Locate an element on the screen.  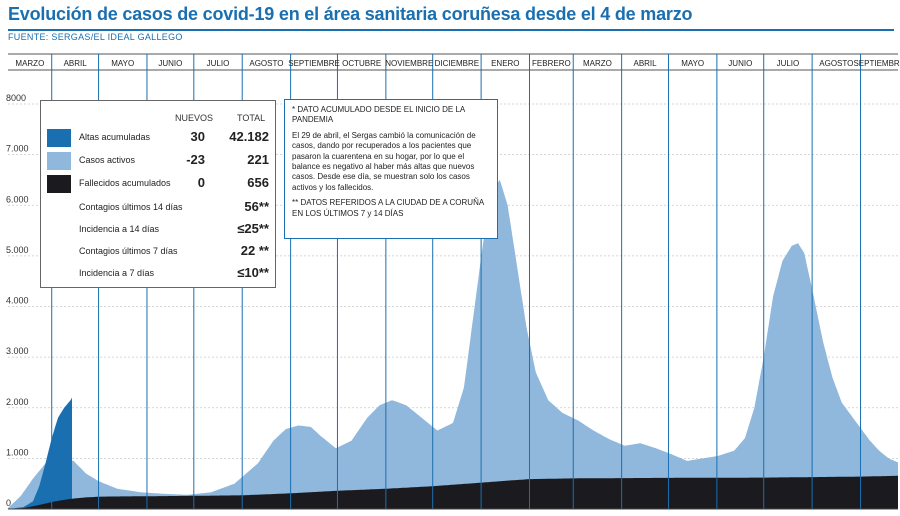
month-label: NOVIEMBRE is located at coordinates (409, 63).